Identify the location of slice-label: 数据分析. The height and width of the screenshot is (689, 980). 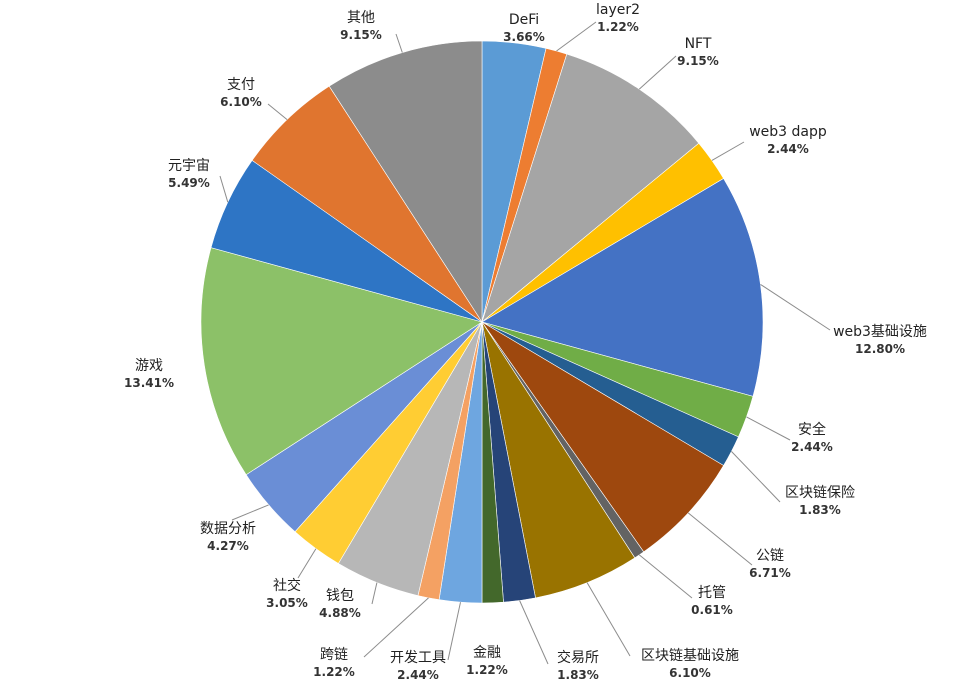
(228, 529).